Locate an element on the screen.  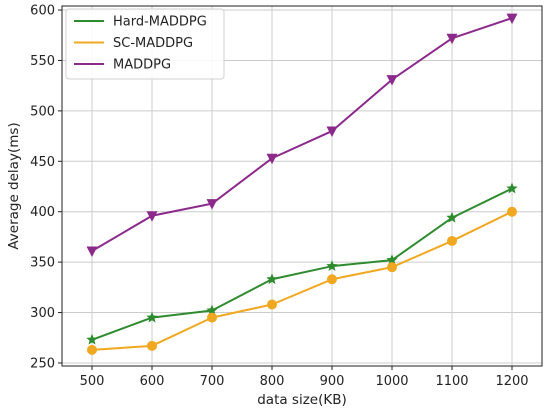
y-tick-label: 250 is located at coordinates (42, 363).